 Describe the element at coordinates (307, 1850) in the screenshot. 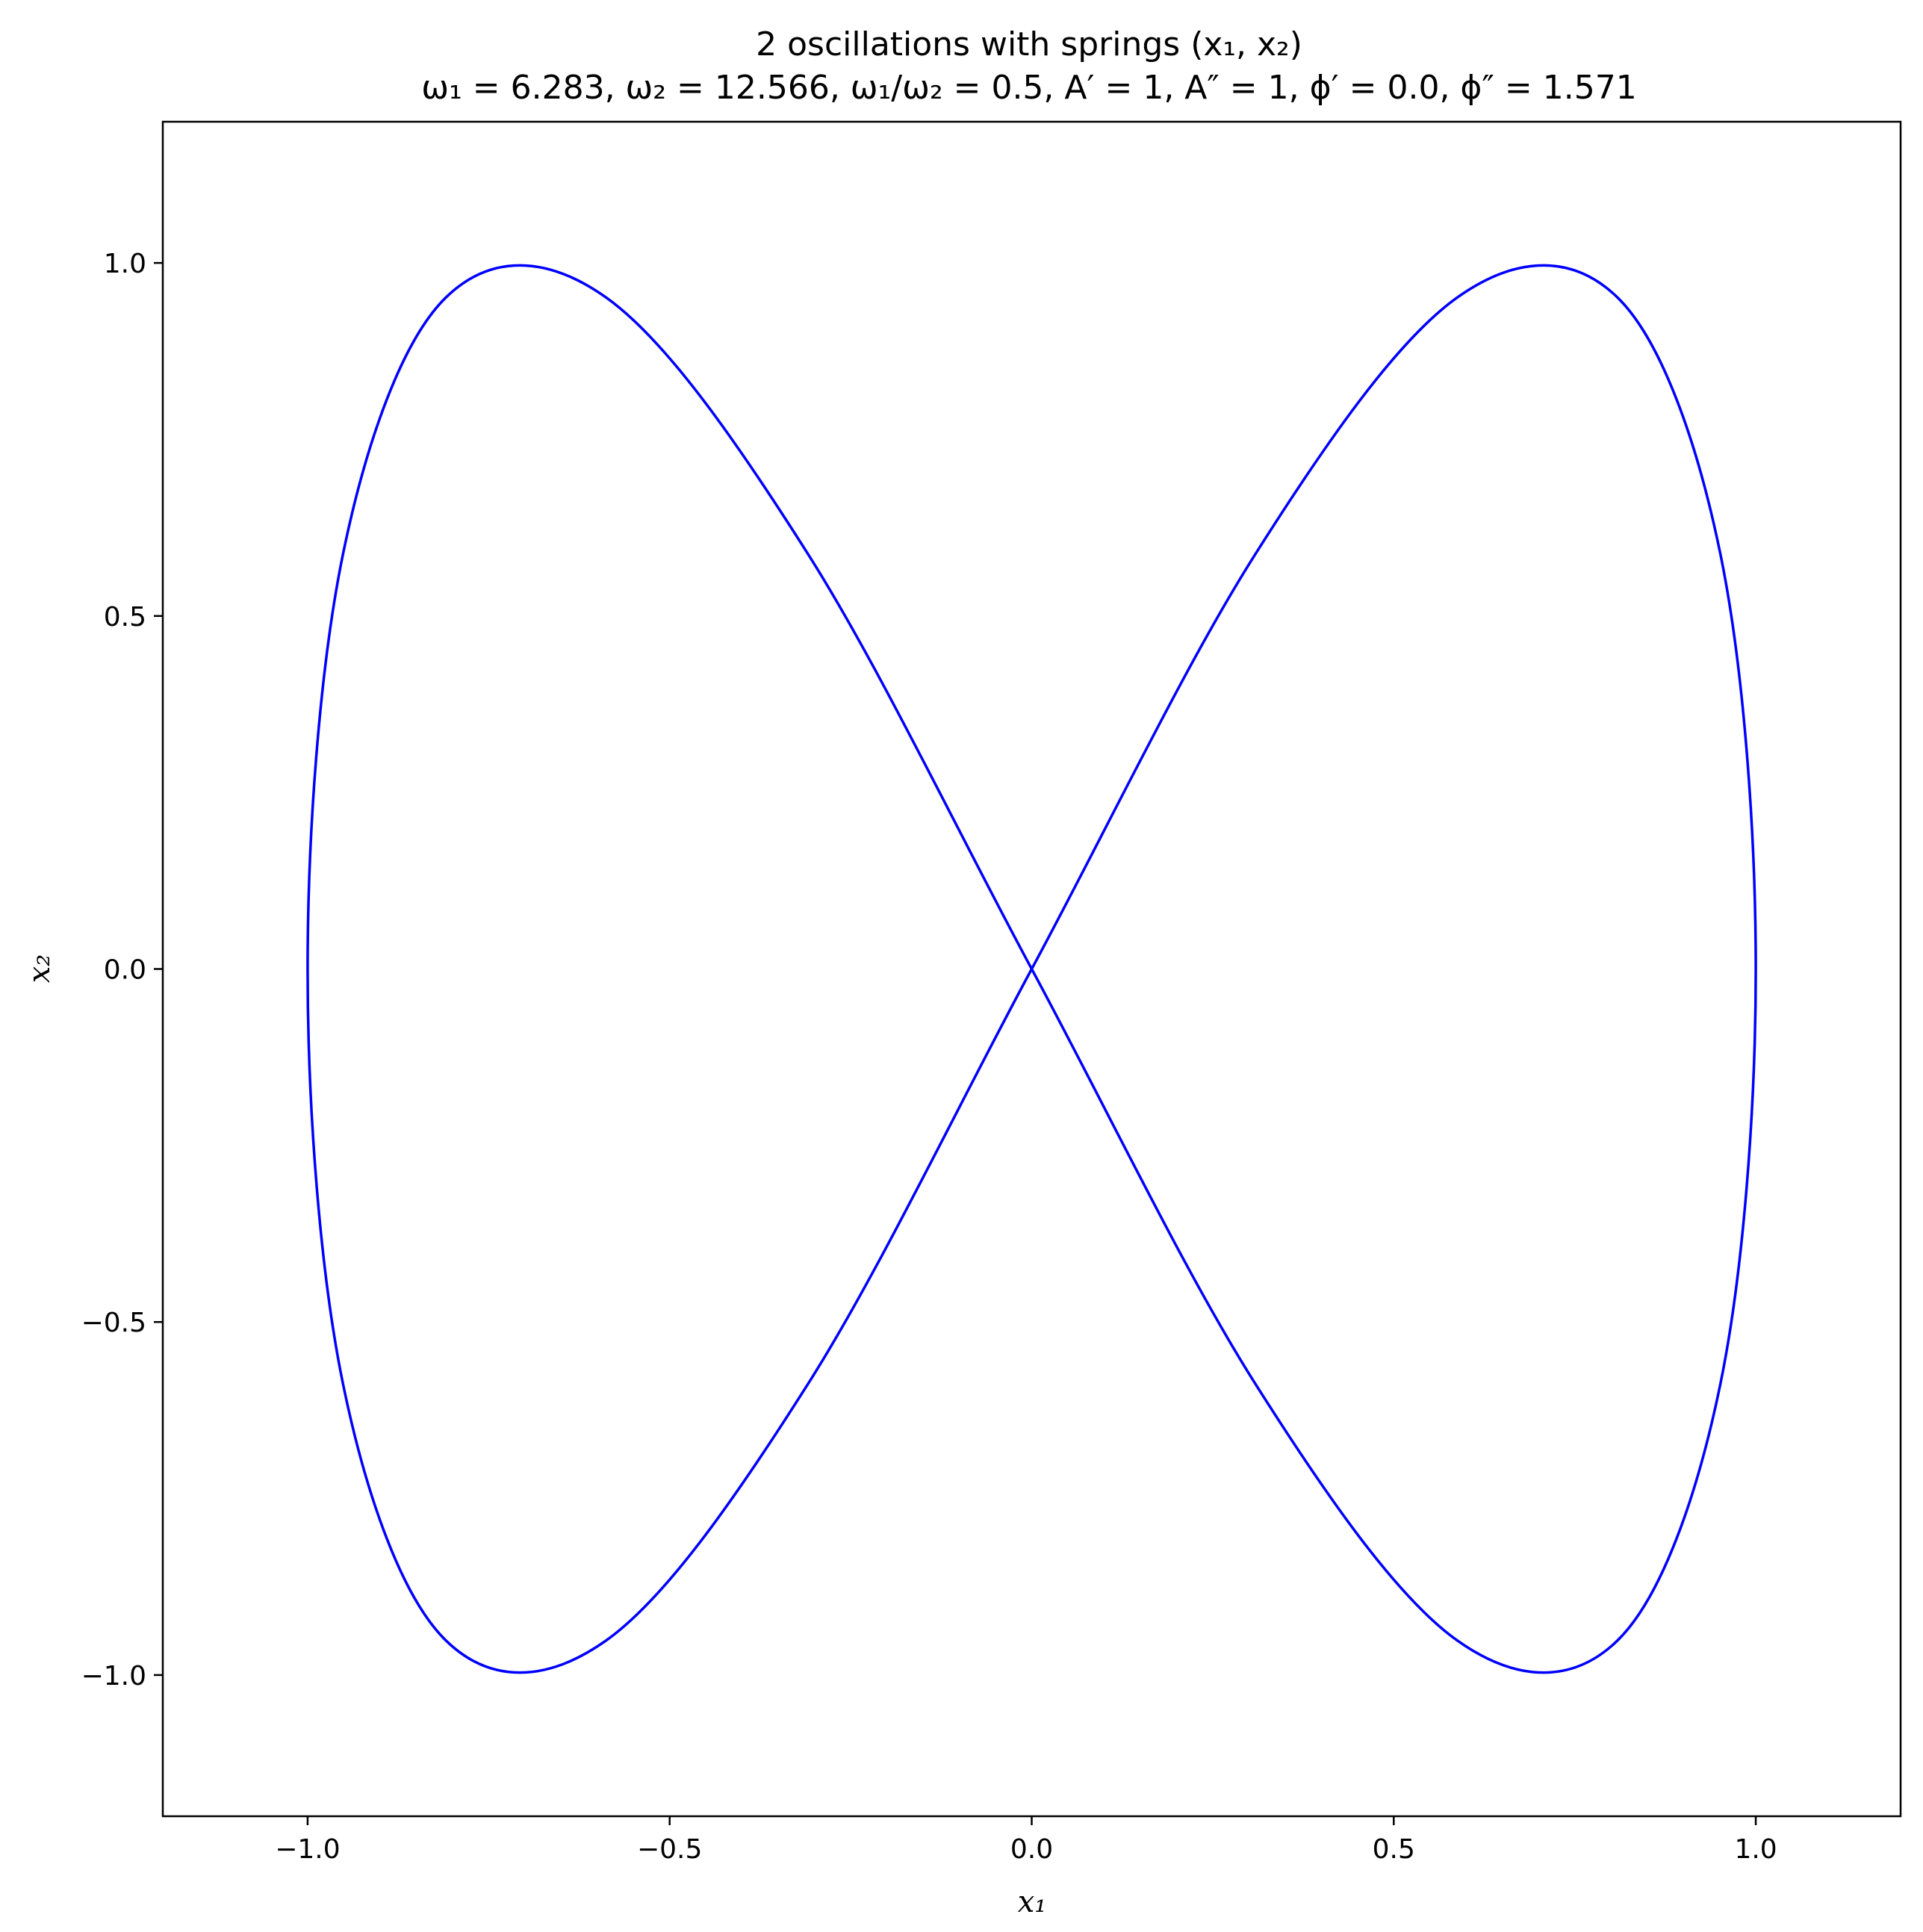

I see `x-tick-label: −1.0` at that location.